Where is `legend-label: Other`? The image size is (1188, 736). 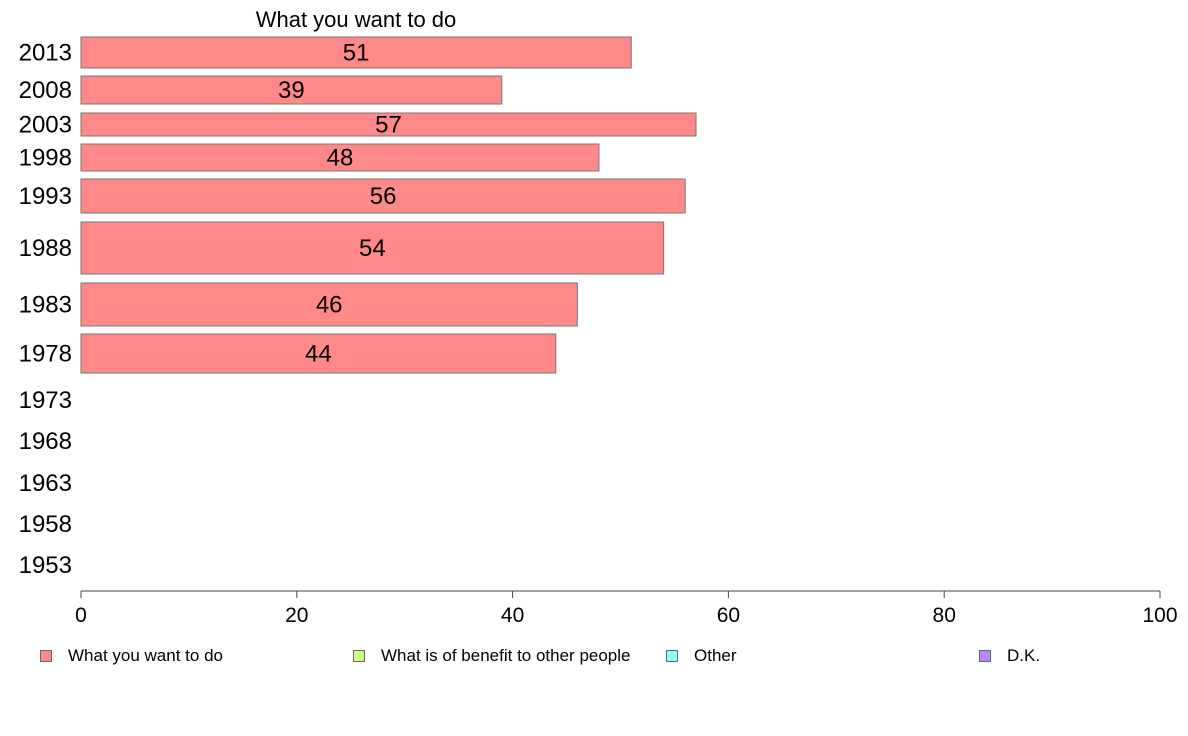
legend-label: Other is located at coordinates (715, 655).